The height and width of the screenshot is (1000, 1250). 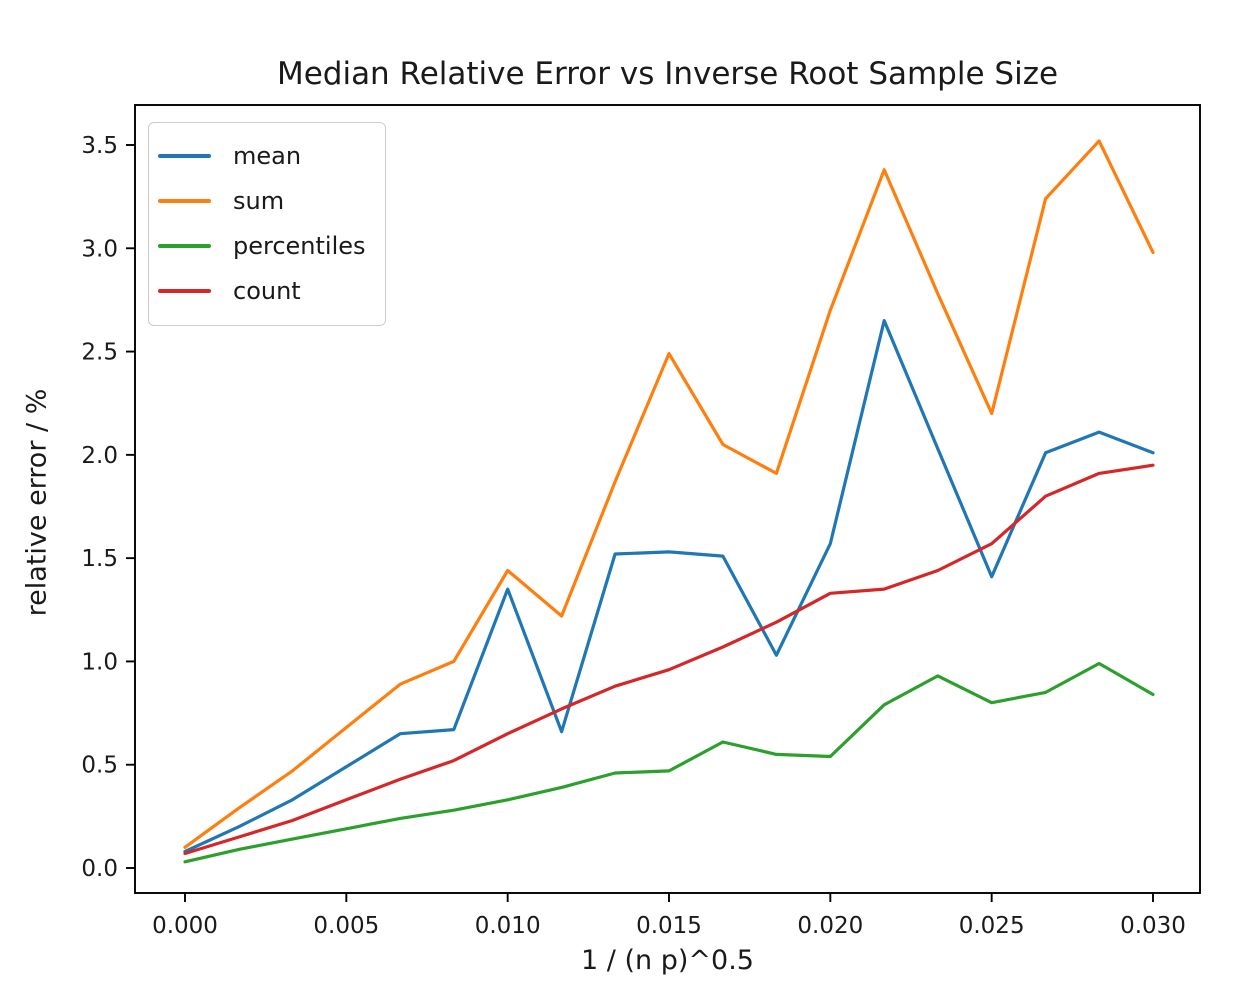 I want to click on legend: mean sum percentiles count, so click(x=267, y=224).